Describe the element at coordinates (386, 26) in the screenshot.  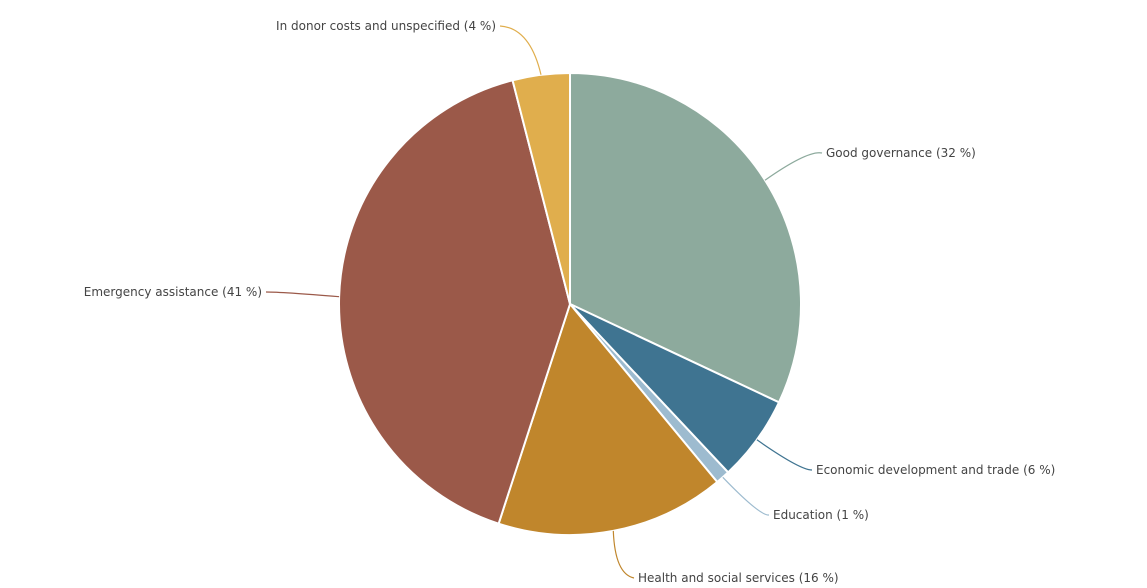
I see `label-in-donor-costs-and-unspecified: In donor costs and unspecified (4 %)` at that location.